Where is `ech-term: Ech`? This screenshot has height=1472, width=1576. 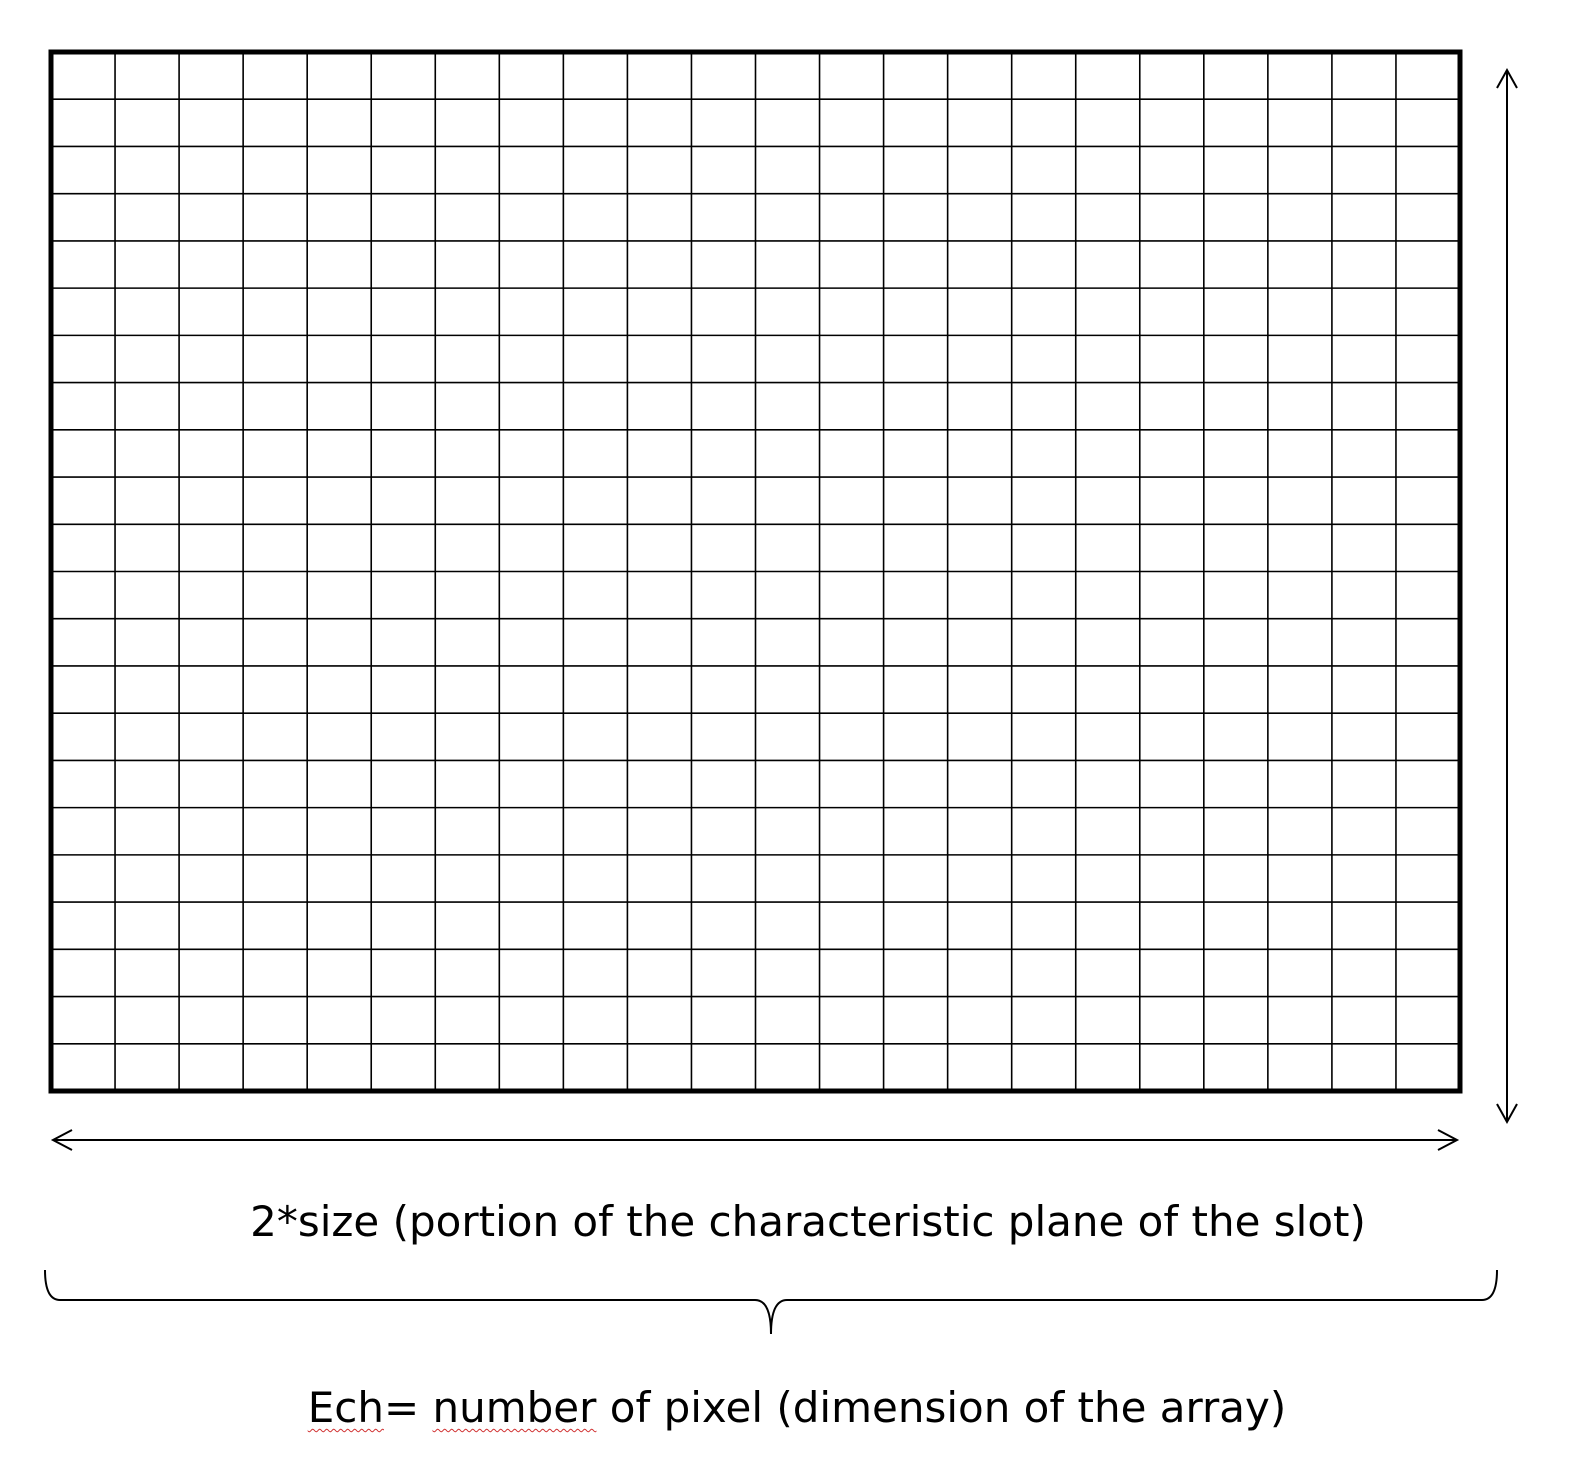
ech-term: Ech is located at coordinates (345, 1407).